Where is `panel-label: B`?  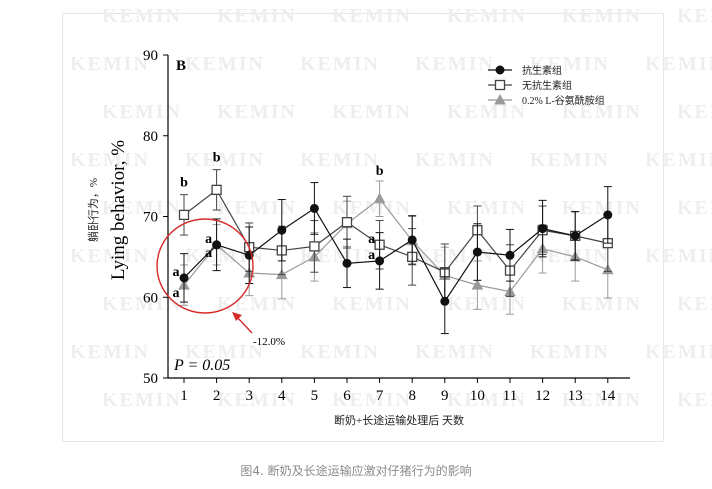
panel-label: B is located at coordinates (181, 66).